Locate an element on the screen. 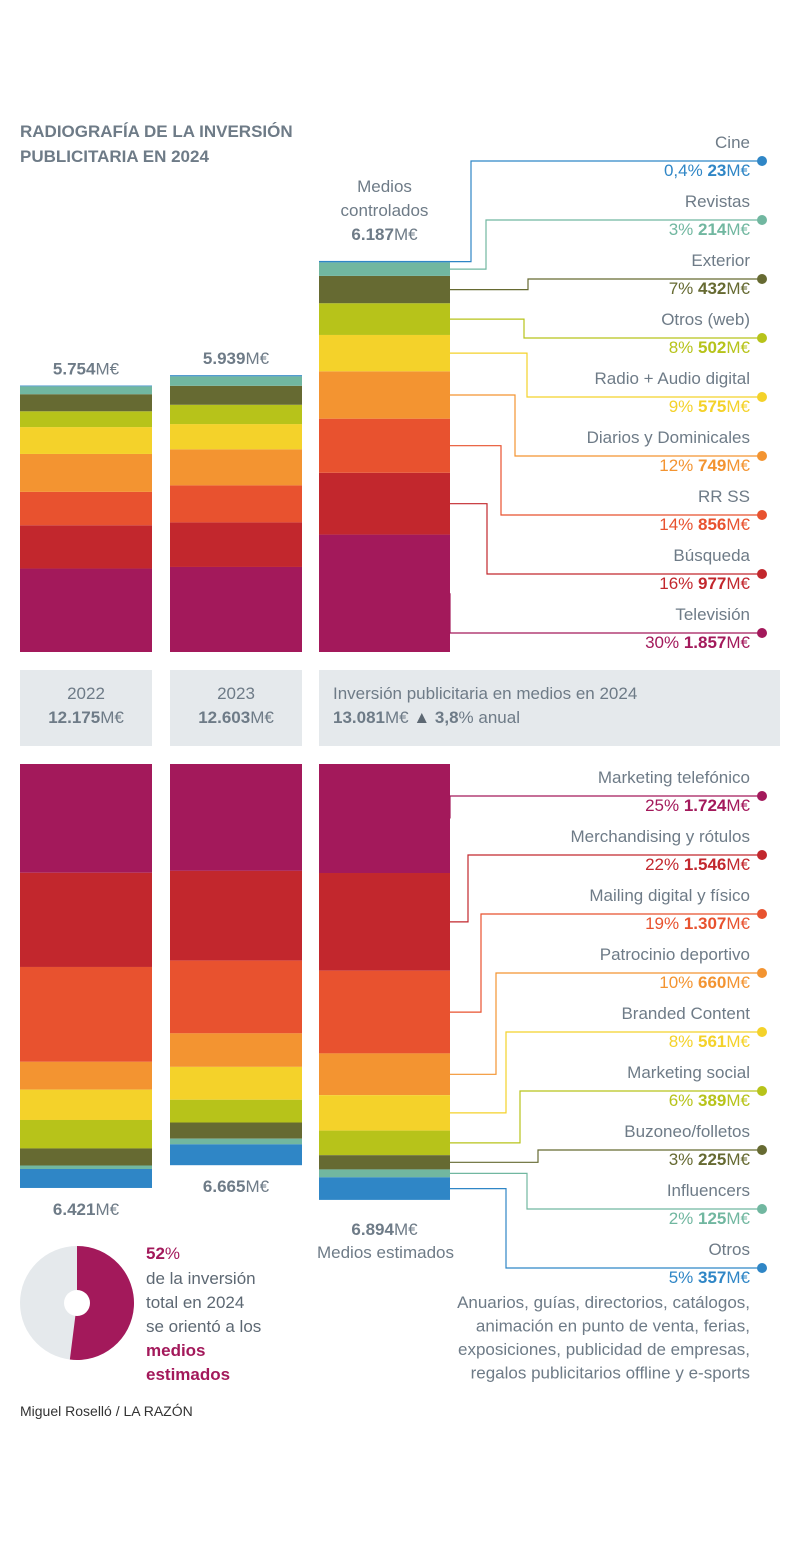  credit-text: Miguel Roselló / LA RAZÓN is located at coordinates (106, 1411).